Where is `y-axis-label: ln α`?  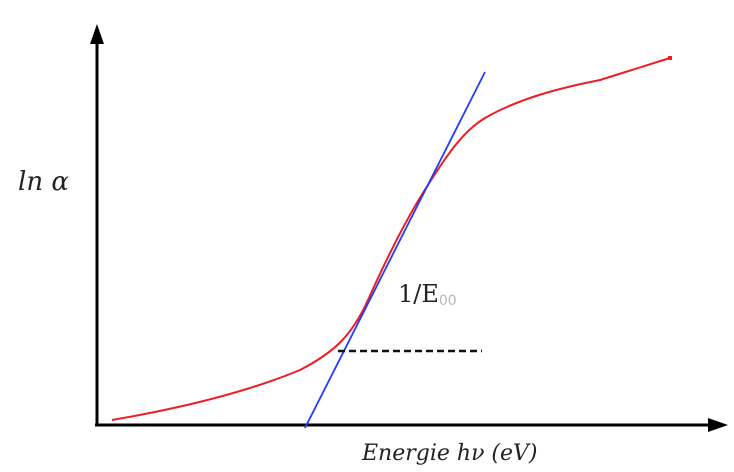
y-axis-label: ln α is located at coordinates (43, 182).